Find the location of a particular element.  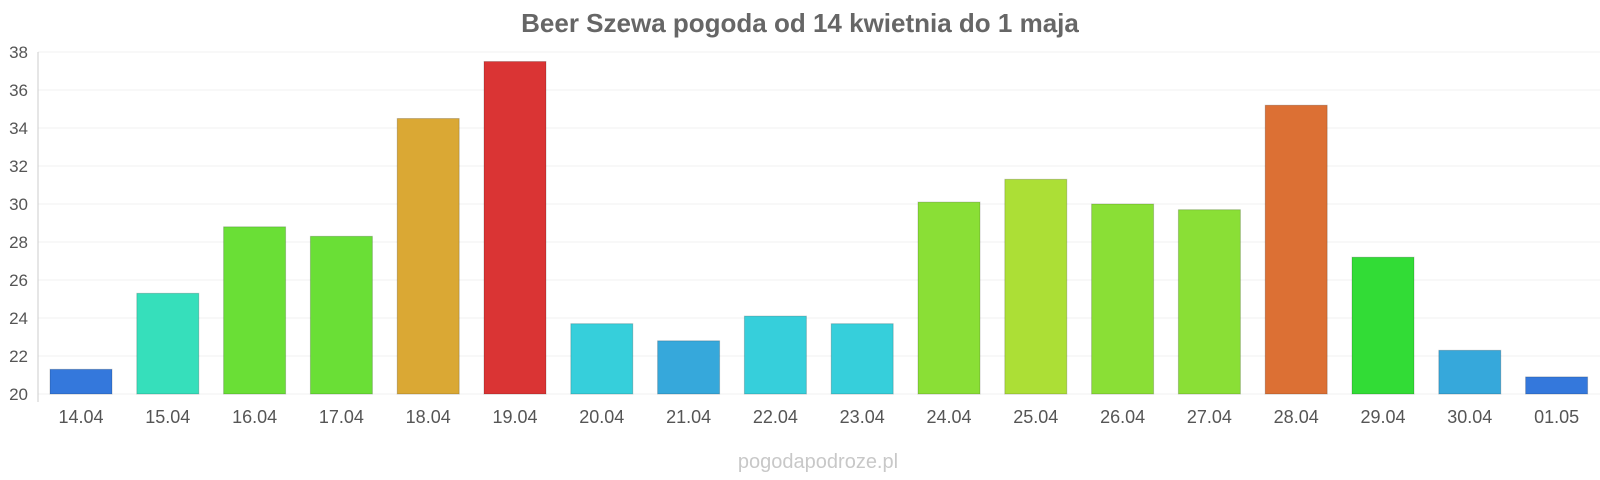

x-tick-label: 24.04 is located at coordinates (948, 417).